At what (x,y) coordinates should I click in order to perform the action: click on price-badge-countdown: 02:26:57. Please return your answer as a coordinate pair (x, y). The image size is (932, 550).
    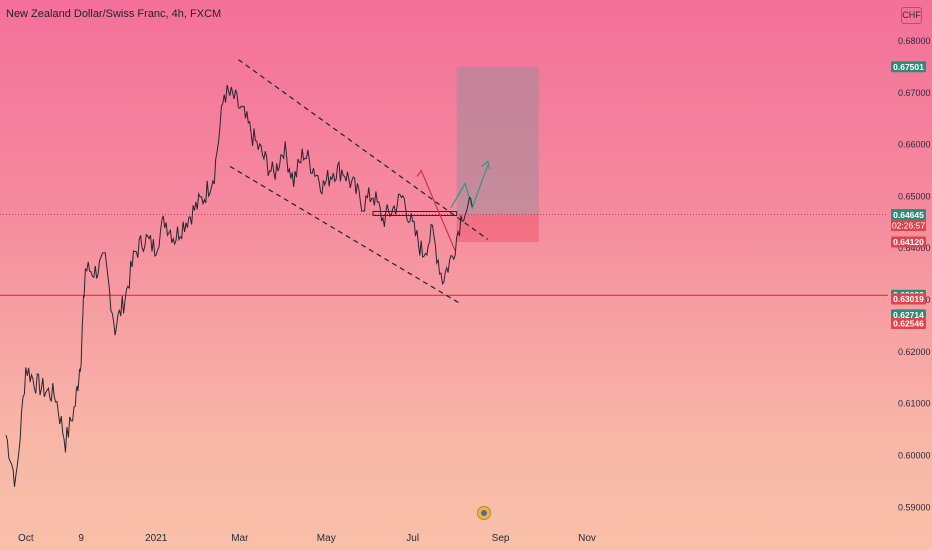
    Looking at the image, I should click on (908, 225).